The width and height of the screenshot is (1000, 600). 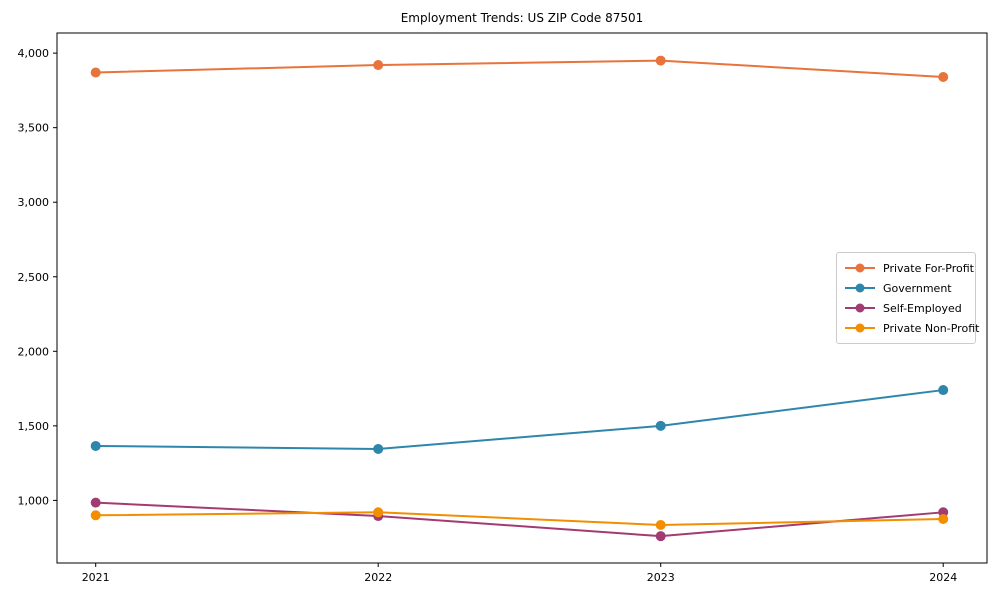 What do you see at coordinates (943, 577) in the screenshot?
I see `x-tick-label: 2024` at bounding box center [943, 577].